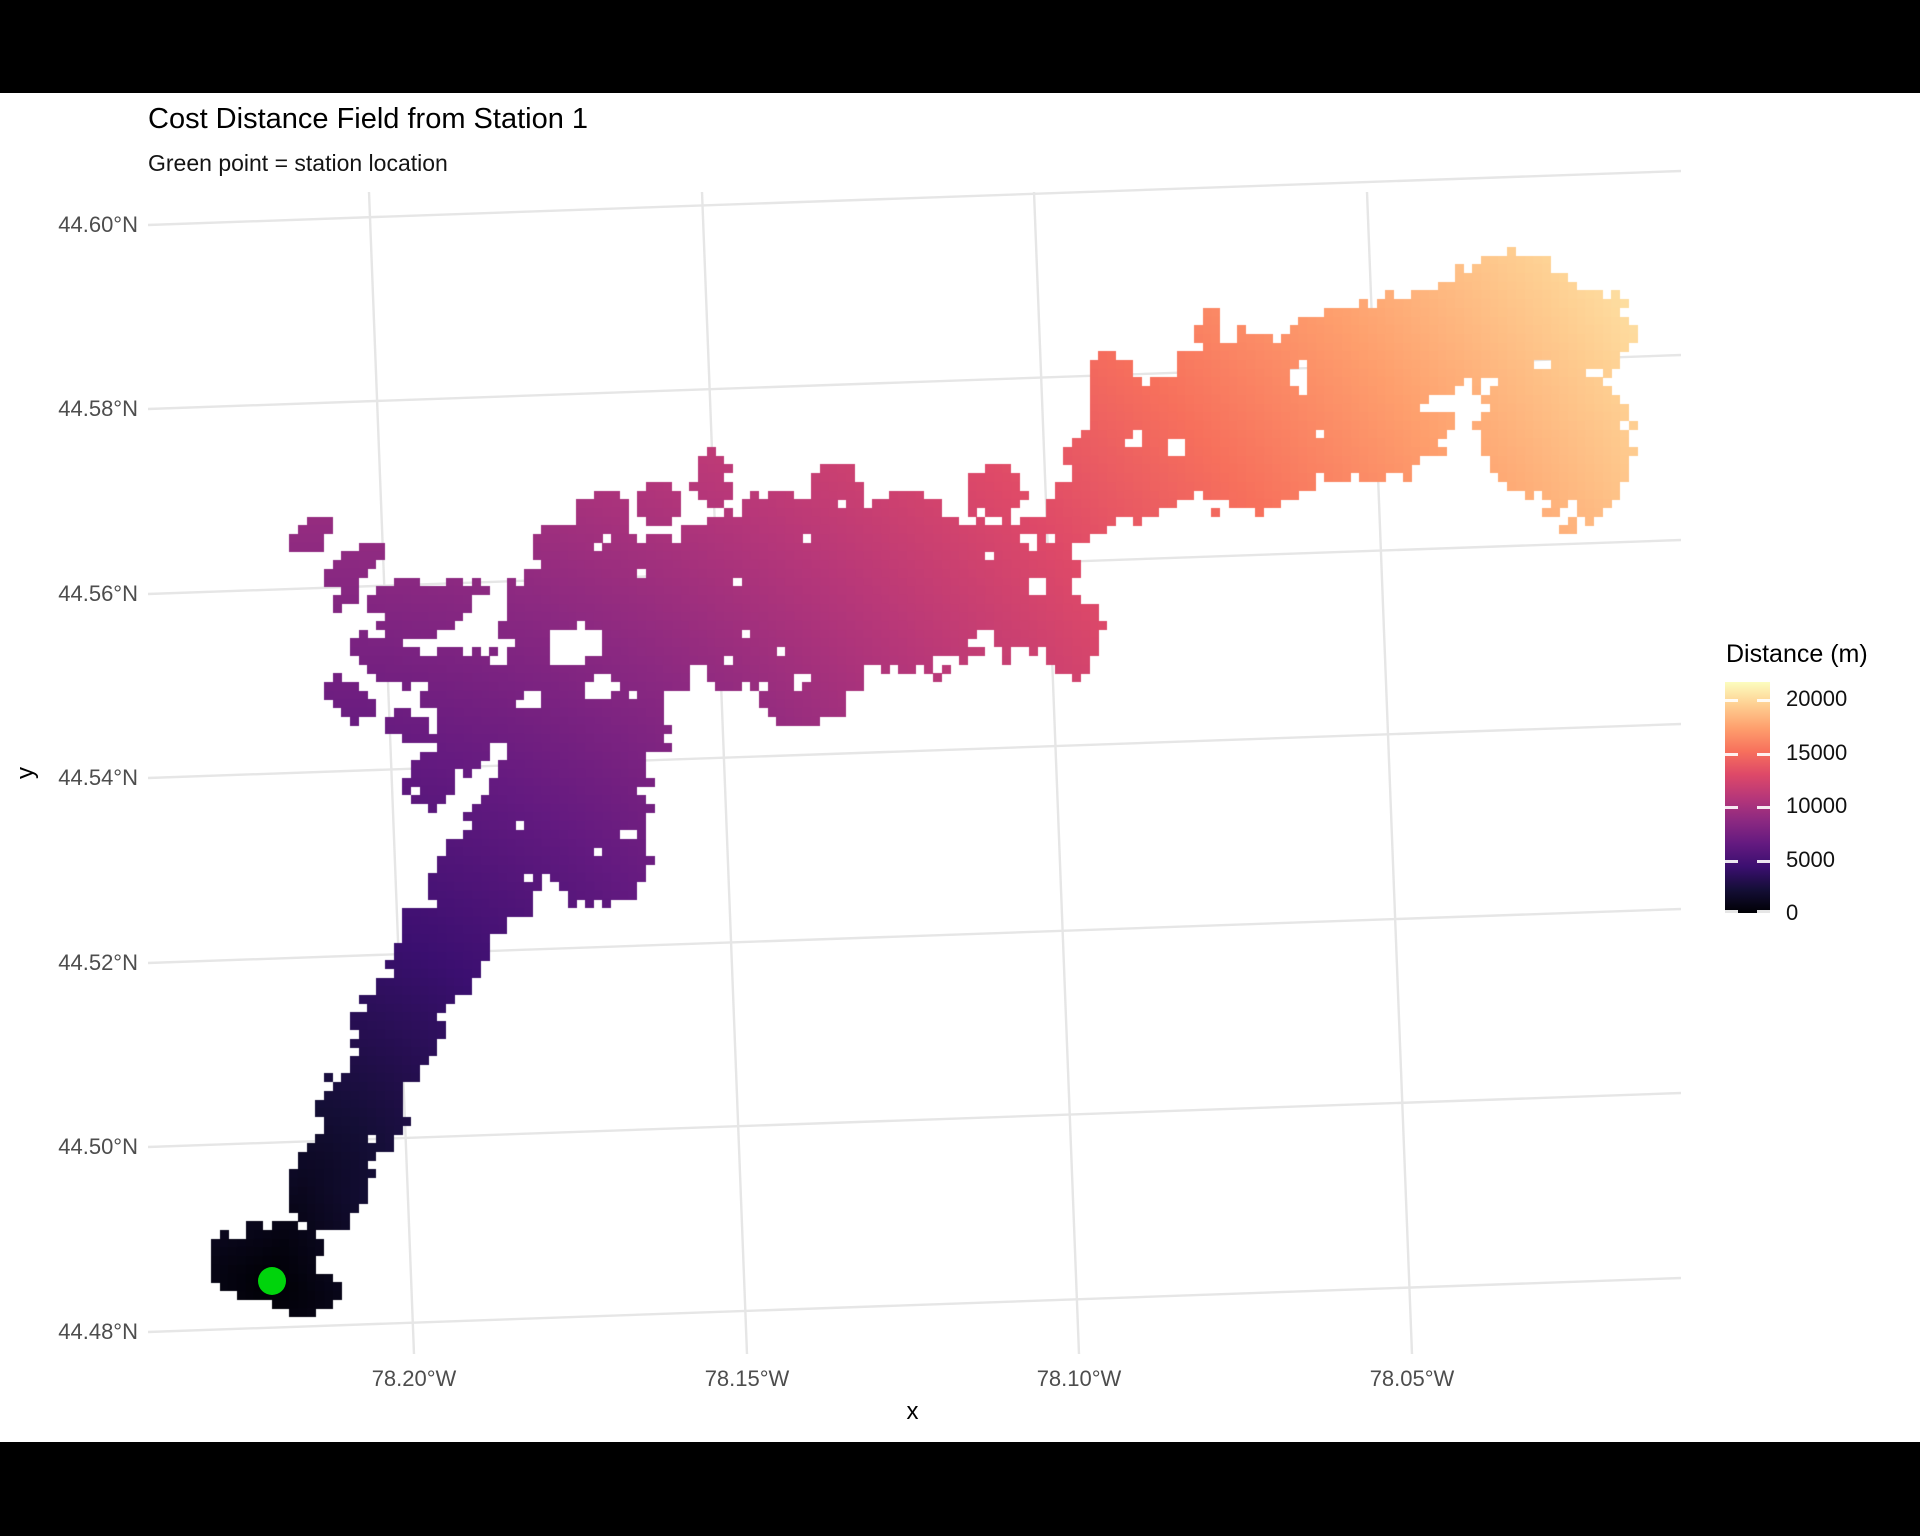 This screenshot has width=1920, height=1536. Describe the element at coordinates (1747, 797) in the screenshot. I see `legend-colorbar` at that location.